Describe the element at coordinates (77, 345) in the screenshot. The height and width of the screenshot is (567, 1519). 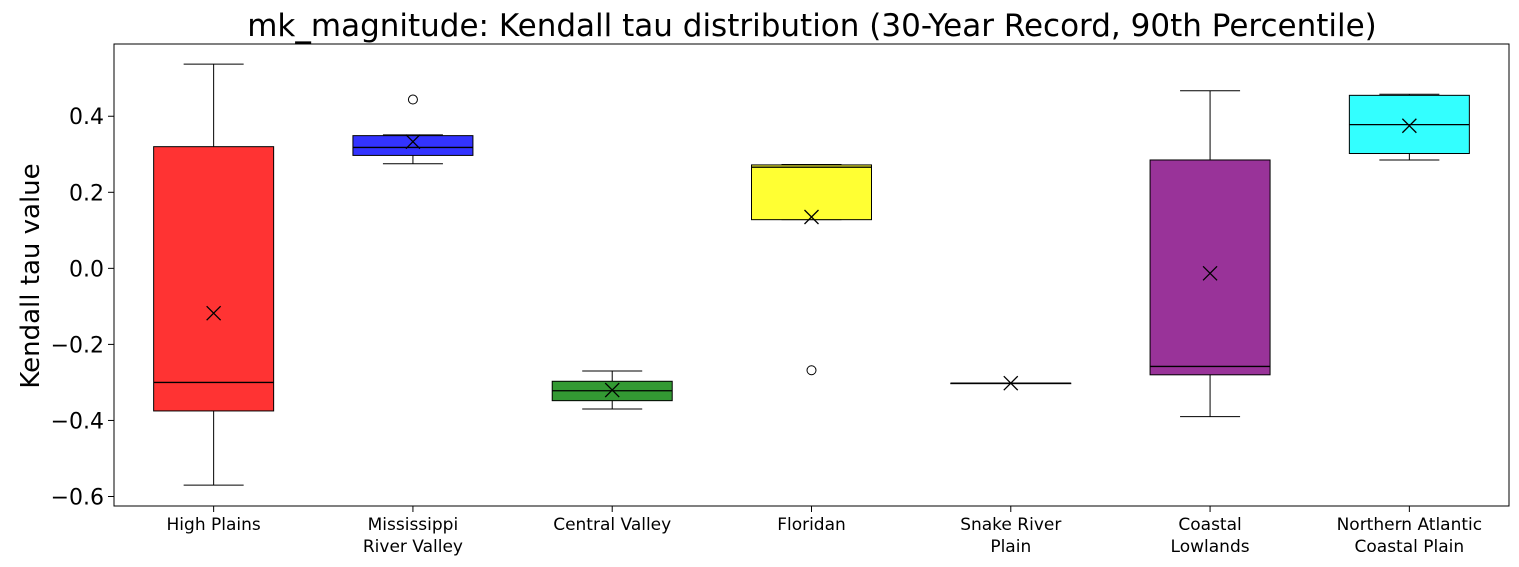
I see `y-tick-label: −0.2` at that location.